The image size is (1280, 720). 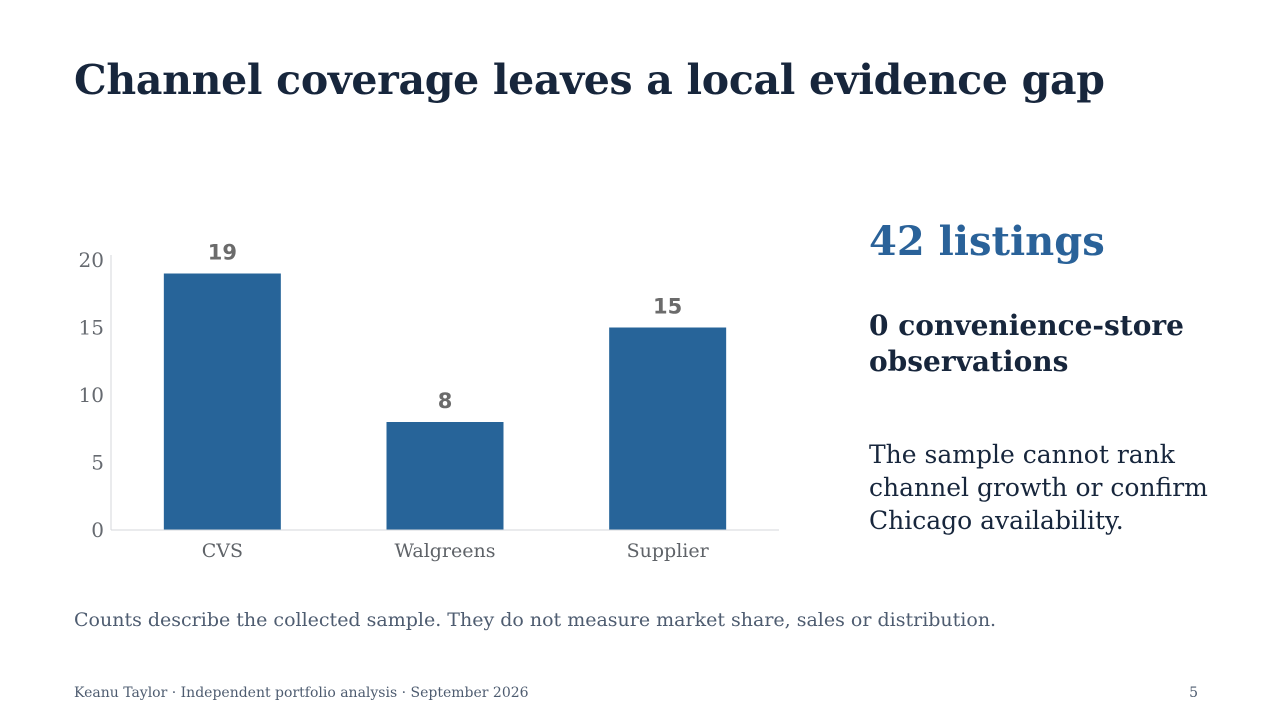 I want to click on x-tick-label: Walgreens, so click(x=444, y=551).